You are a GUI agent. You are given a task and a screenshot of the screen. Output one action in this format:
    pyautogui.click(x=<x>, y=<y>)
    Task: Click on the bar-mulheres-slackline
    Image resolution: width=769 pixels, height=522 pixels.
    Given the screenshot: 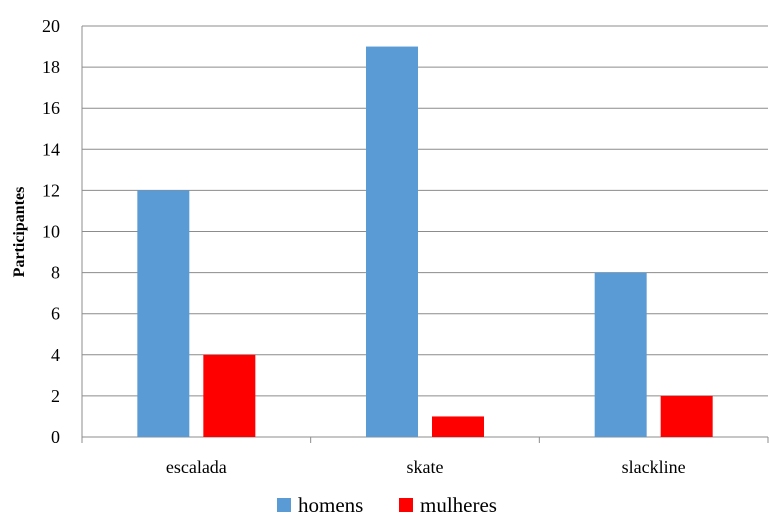 What is the action you would take?
    pyautogui.click(x=686, y=416)
    